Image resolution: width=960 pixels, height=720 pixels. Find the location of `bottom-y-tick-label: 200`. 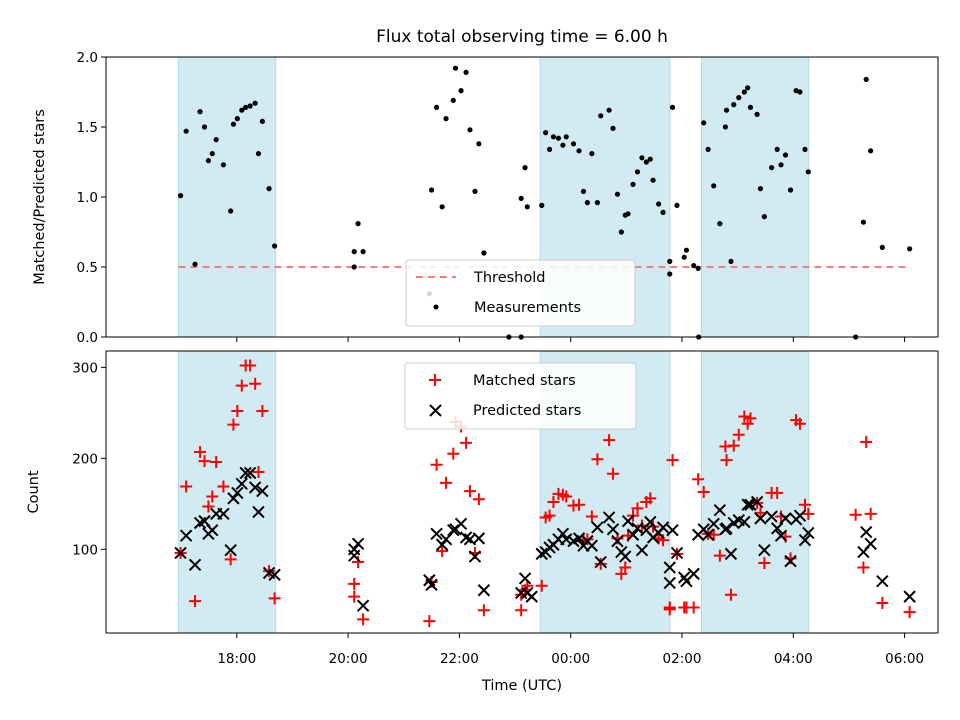

bottom-y-tick-label: 200 is located at coordinates (85, 459).